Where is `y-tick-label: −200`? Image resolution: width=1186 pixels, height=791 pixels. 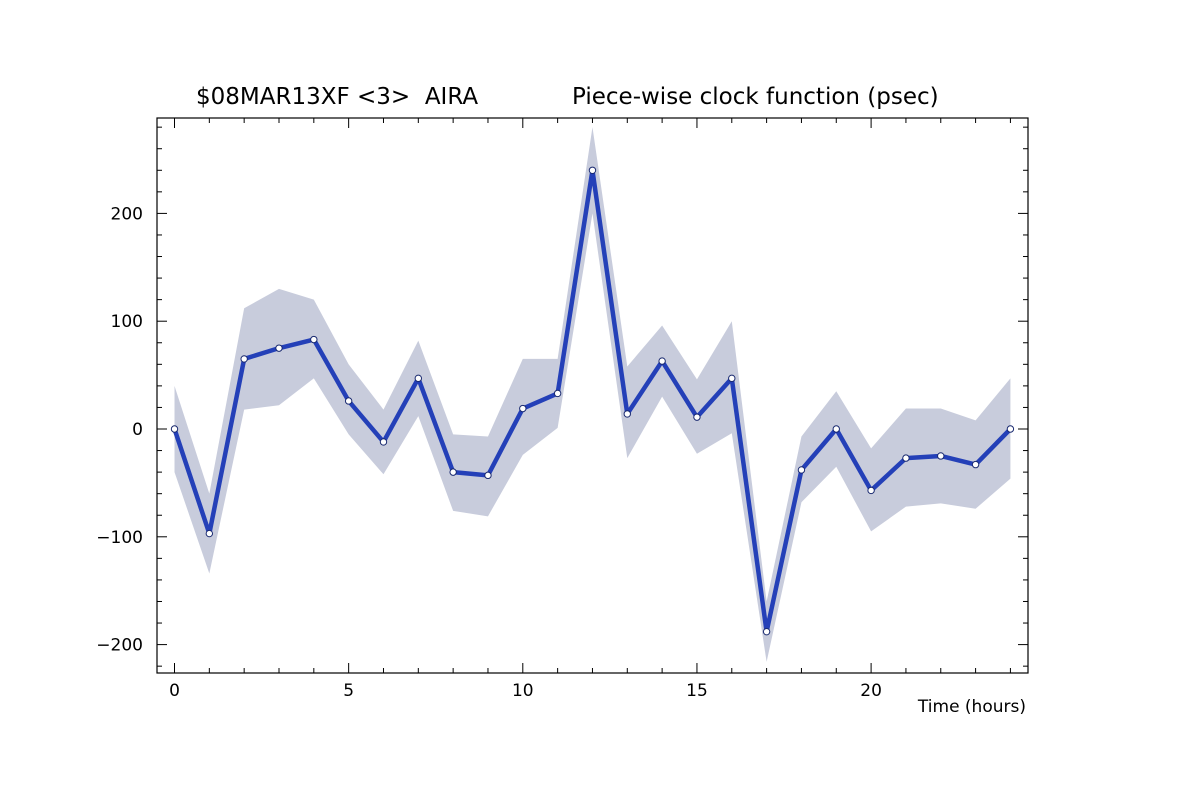
y-tick-label: −200 is located at coordinates (119, 646).